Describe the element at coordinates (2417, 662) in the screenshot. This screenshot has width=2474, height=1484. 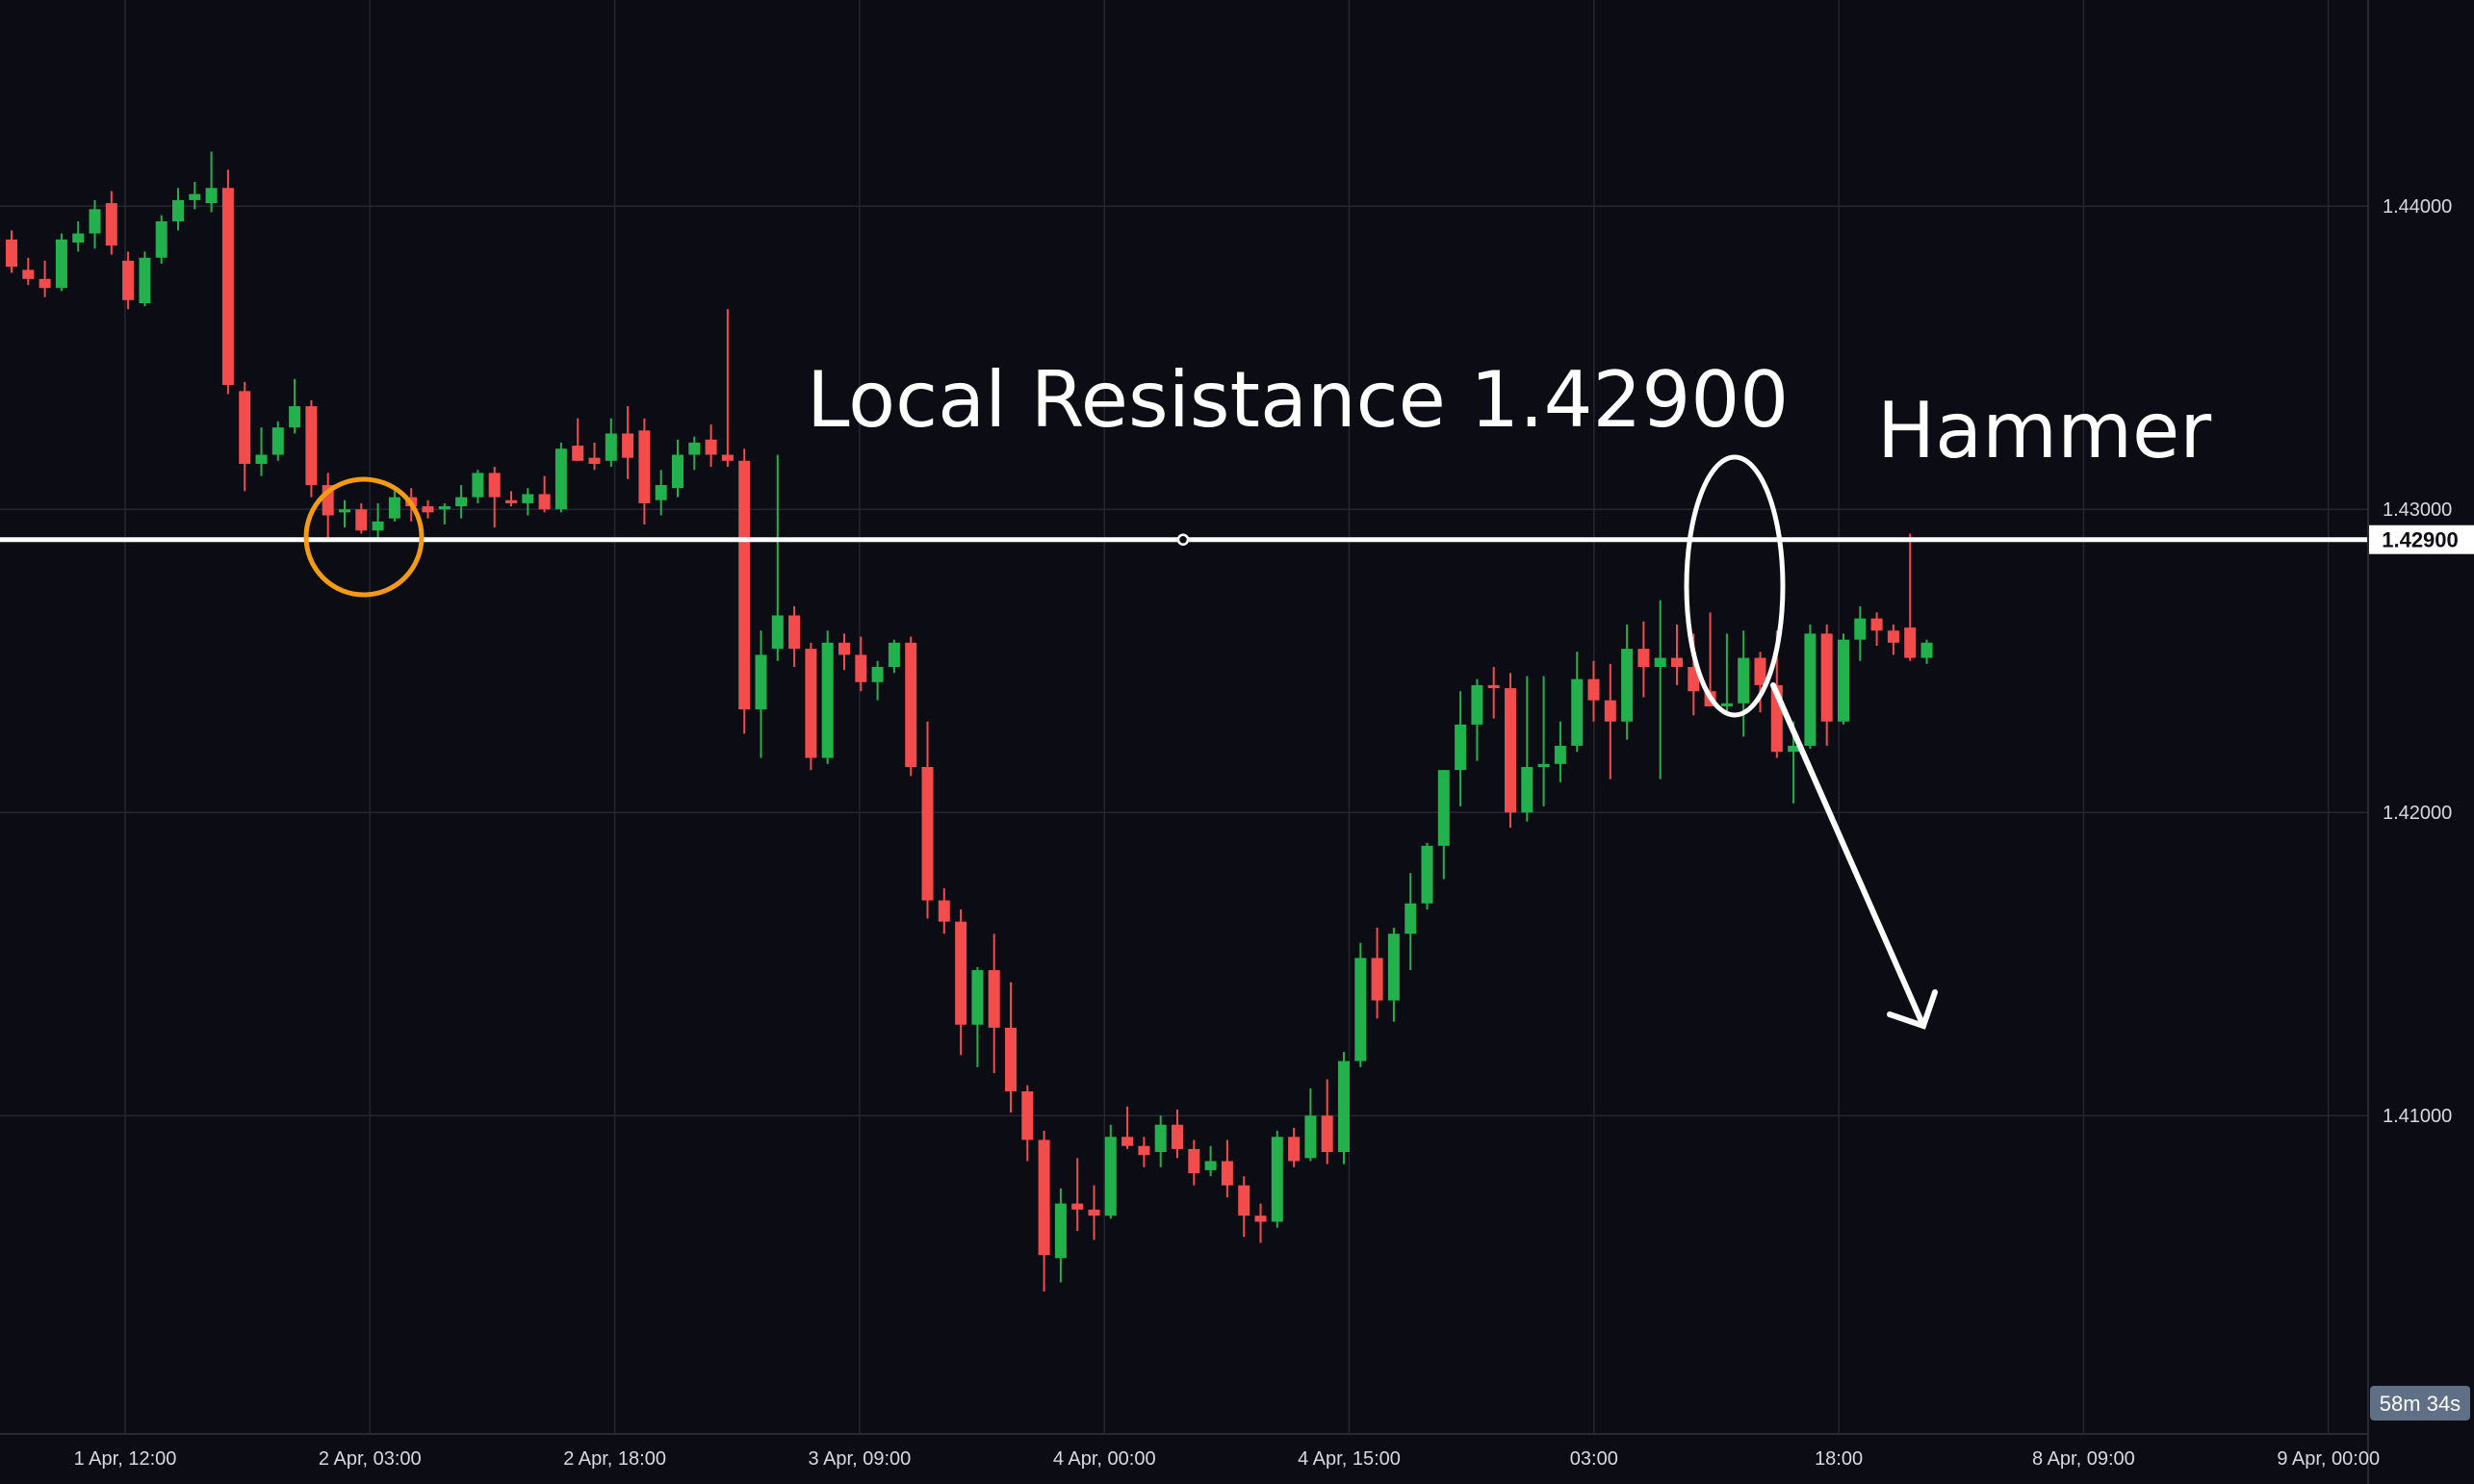
I see `price-axis: 1.44000 1.43000 1.42000 1.41000` at that location.